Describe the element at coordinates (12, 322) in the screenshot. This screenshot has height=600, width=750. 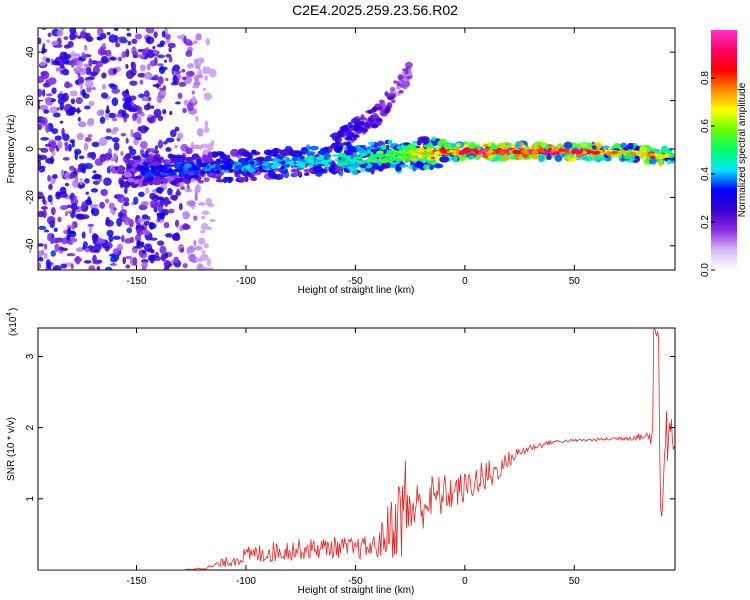
I see `snr-unit-label: (x10 4 )` at that location.